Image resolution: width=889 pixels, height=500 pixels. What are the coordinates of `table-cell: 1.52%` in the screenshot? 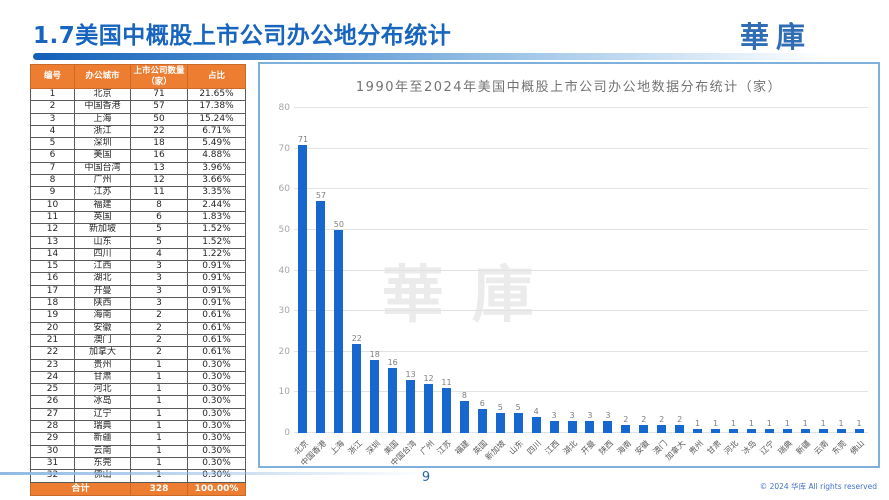 It's located at (216, 242).